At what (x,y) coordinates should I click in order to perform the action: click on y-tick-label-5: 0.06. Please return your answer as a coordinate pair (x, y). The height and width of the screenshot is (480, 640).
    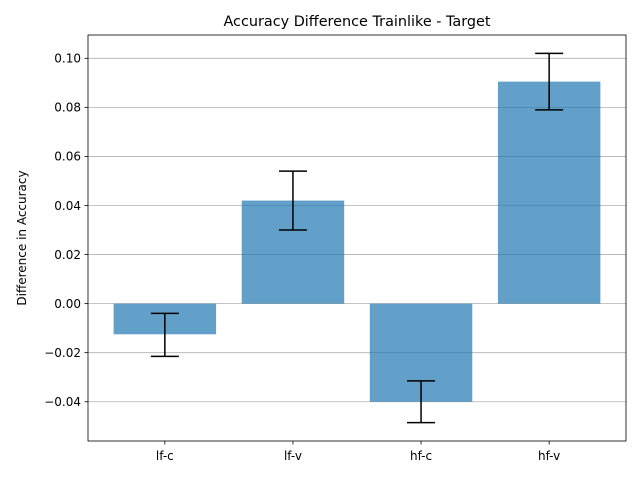
    Looking at the image, I should click on (67, 157).